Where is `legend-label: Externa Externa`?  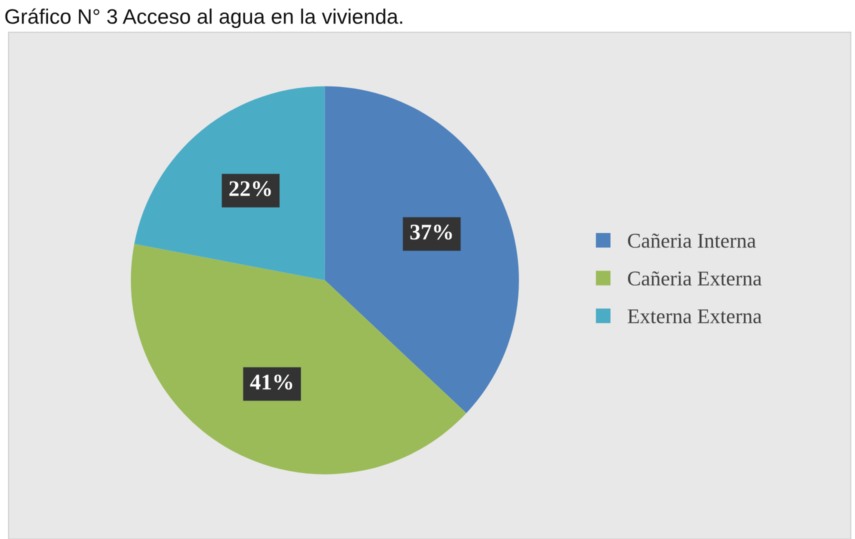 legend-label: Externa Externa is located at coordinates (695, 316).